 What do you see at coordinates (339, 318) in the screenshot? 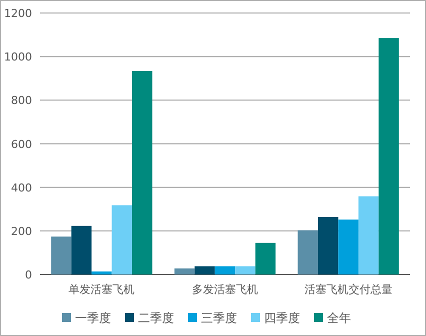
I see `legend-label: 全年` at bounding box center [339, 318].